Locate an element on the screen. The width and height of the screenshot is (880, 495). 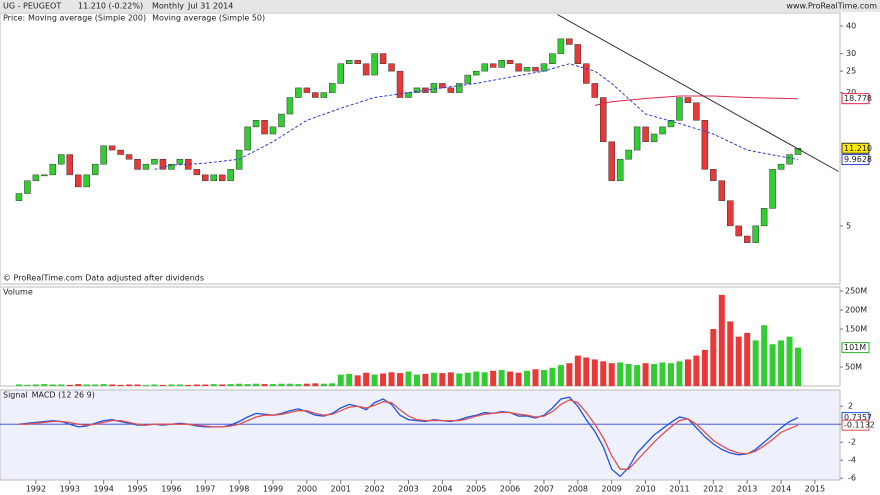
y-tick-label: 40 is located at coordinates (851, 25).